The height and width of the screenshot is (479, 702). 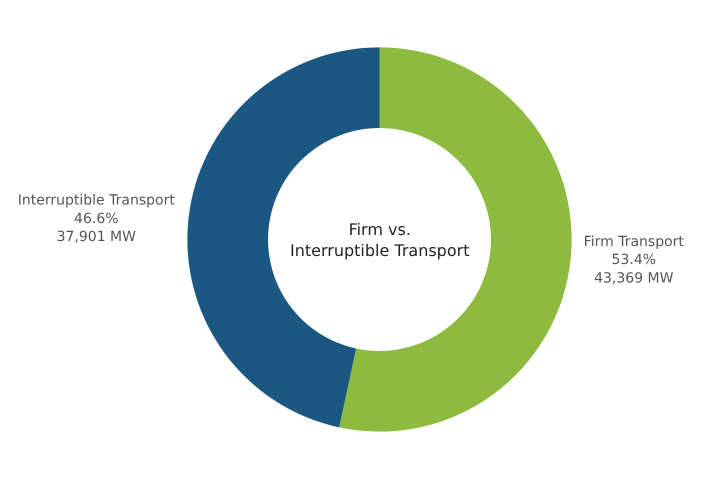 I want to click on slice-label: Firm Transport, so click(x=634, y=242).